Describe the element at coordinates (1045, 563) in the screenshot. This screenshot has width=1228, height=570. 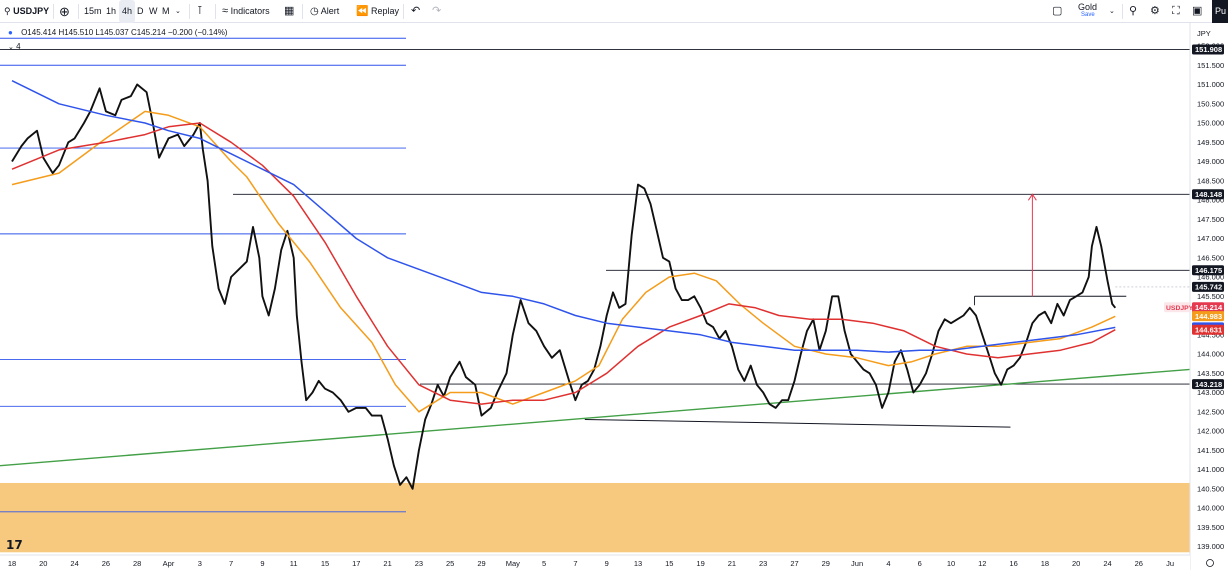
I see `time-tick-label: 18` at that location.